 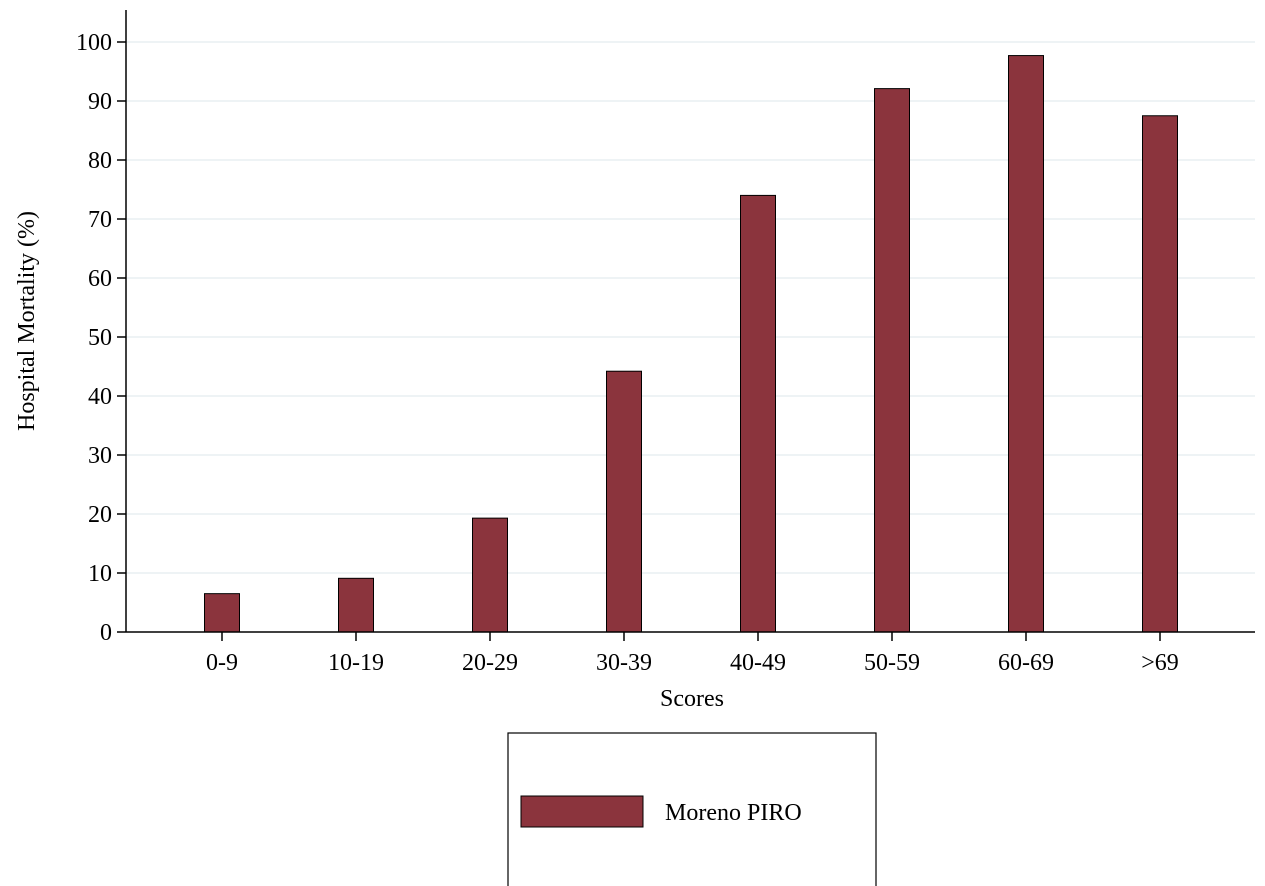 I want to click on y-tick-label: 100, so click(x=94, y=43).